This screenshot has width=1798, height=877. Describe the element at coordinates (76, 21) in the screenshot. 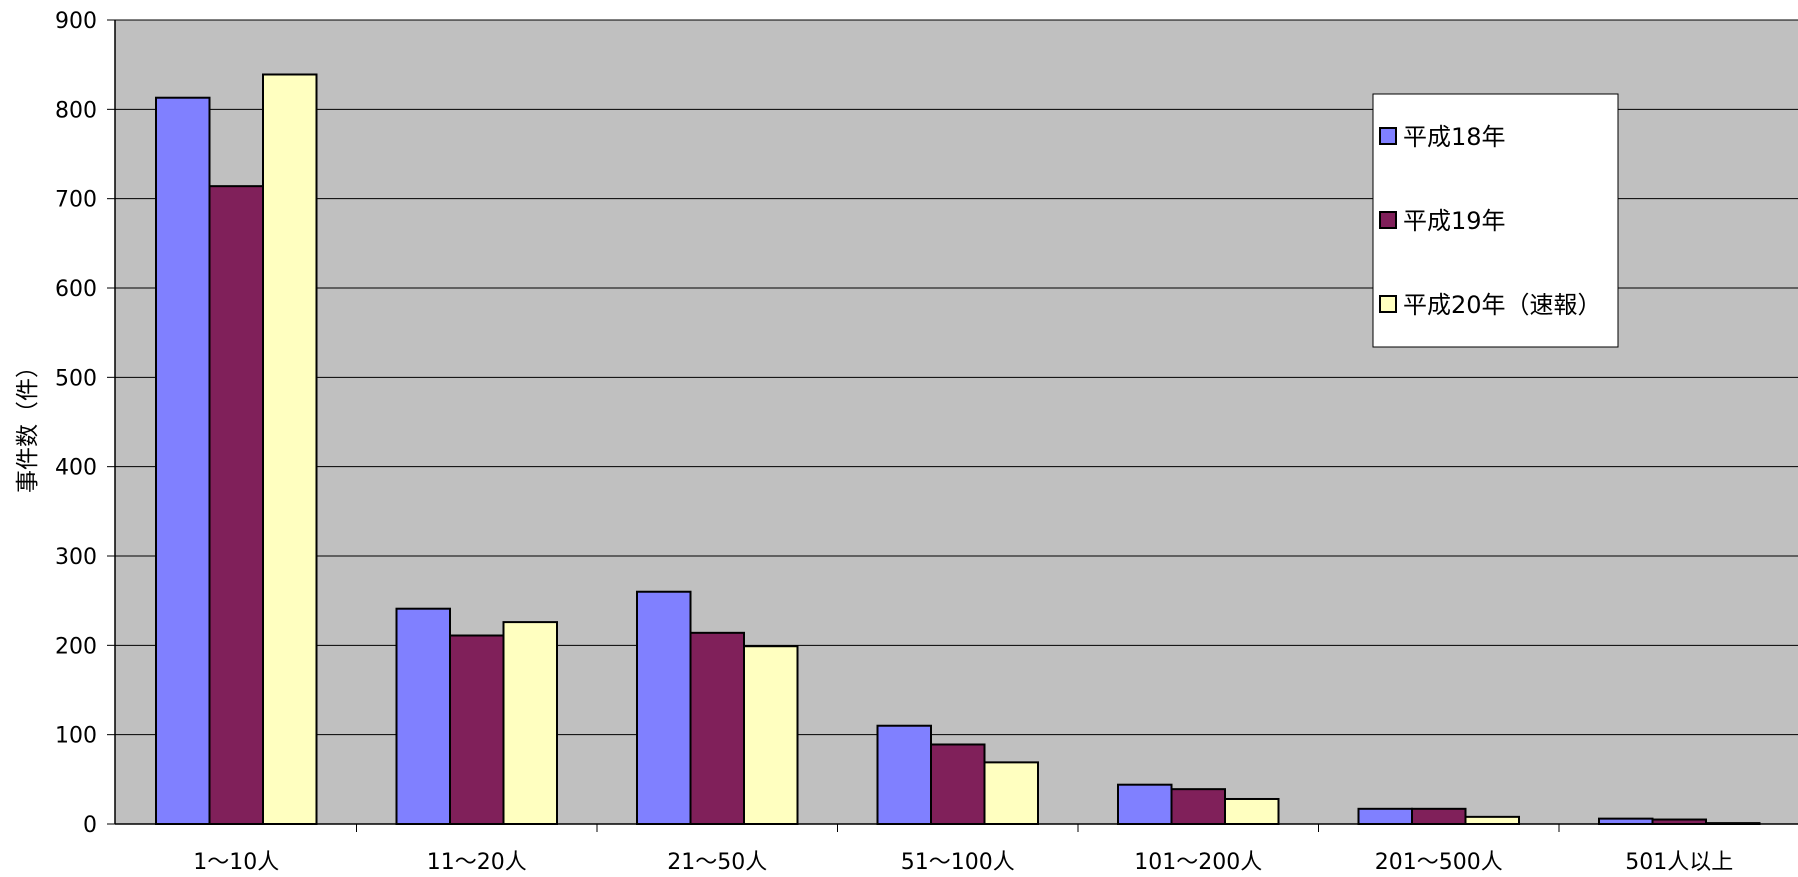

I see `y-tick-label: 900` at that location.